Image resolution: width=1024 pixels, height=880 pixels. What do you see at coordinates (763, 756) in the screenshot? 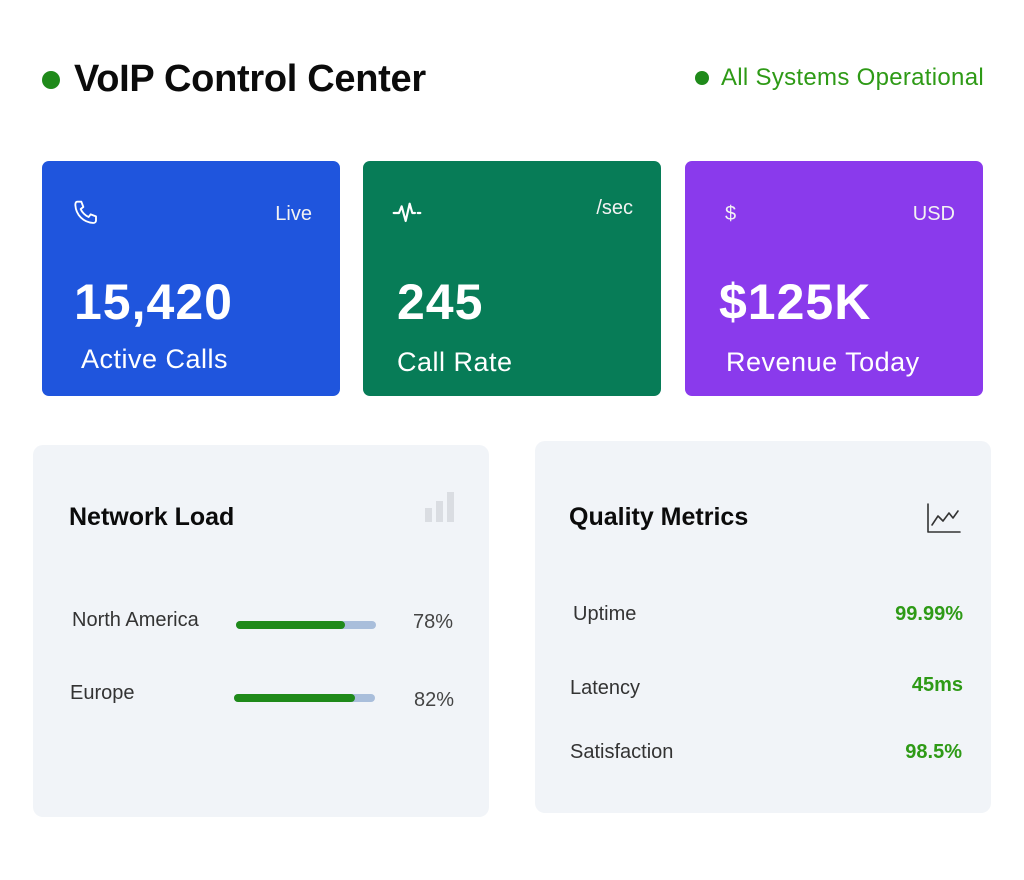
I see `metric-row: Satisfaction 98.5%` at bounding box center [763, 756].